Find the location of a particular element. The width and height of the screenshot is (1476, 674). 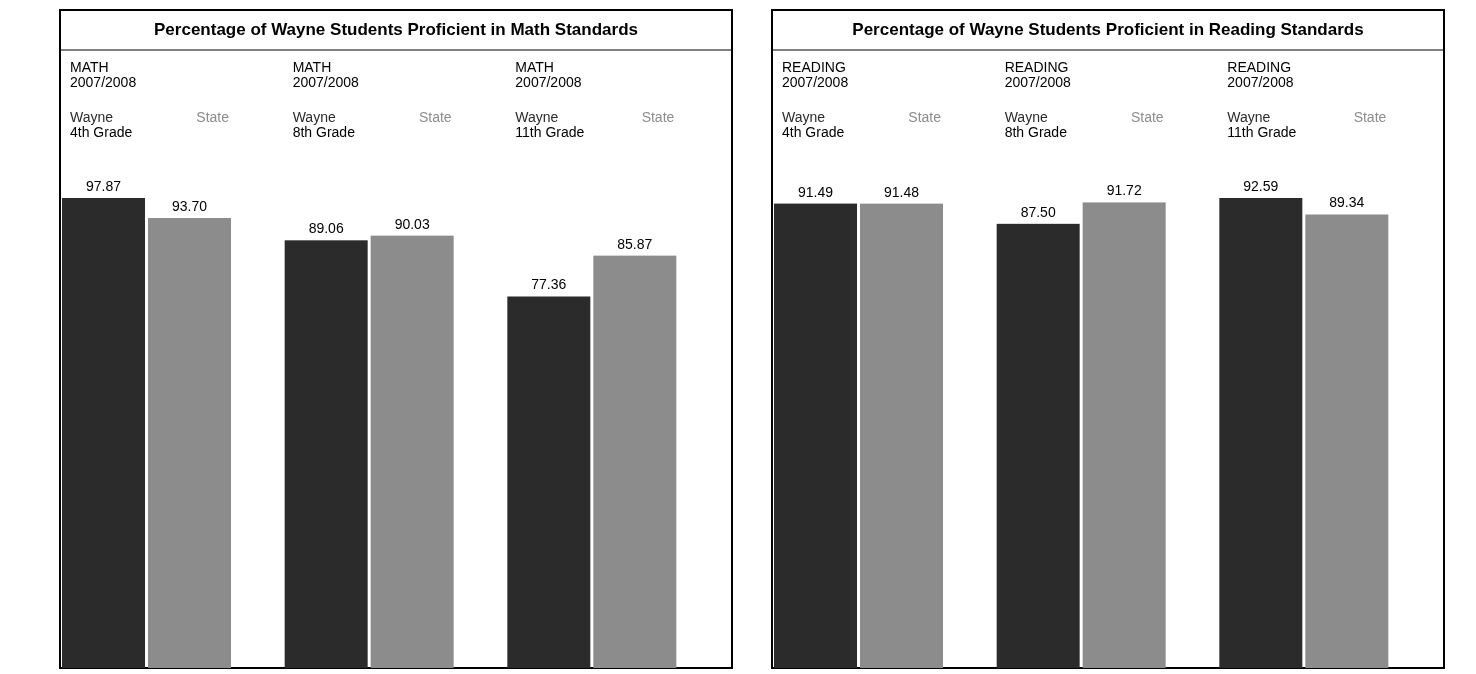

data-label: 91.48 is located at coordinates (901, 191).